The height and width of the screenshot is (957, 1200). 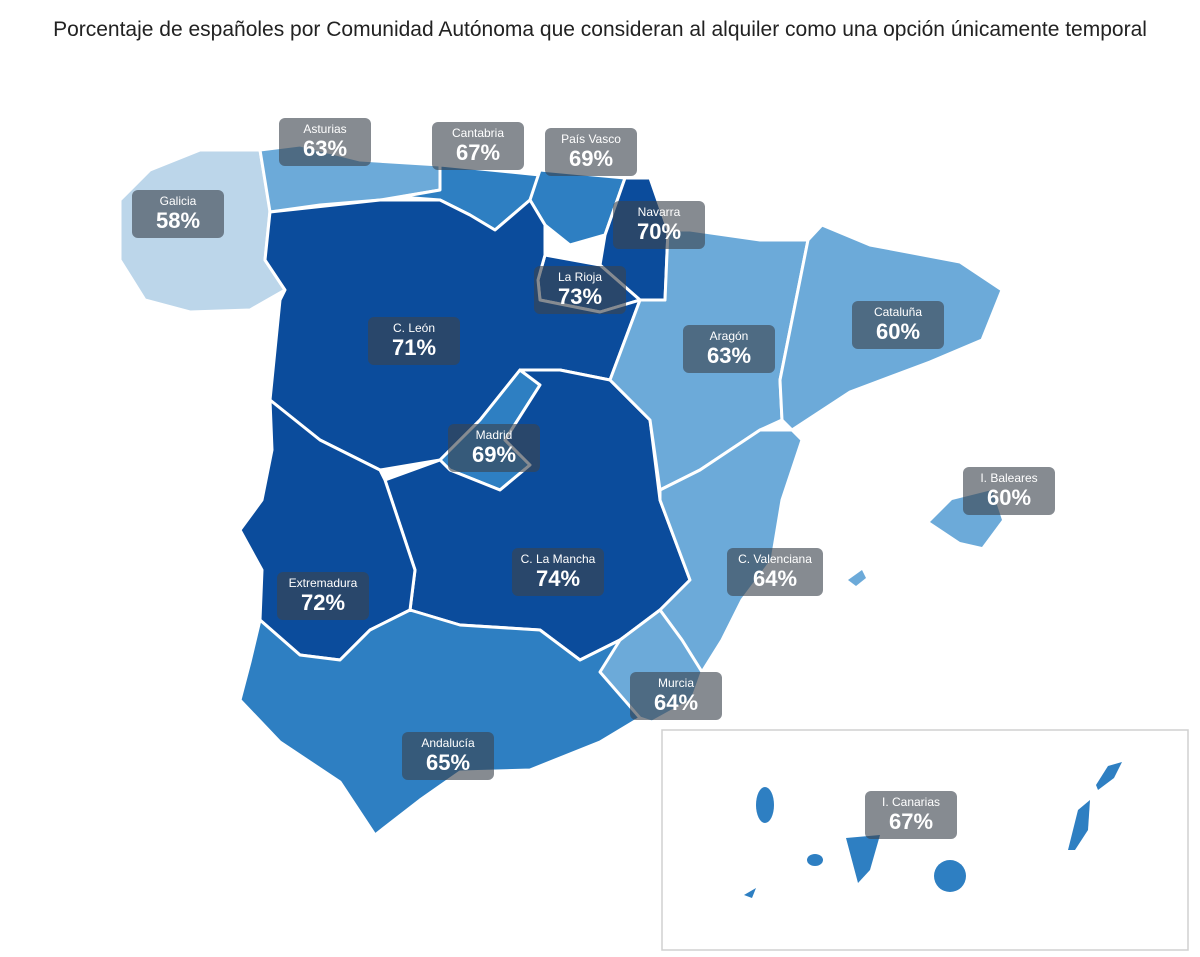 What do you see at coordinates (325, 129) in the screenshot?
I see `region-name: Asturias` at bounding box center [325, 129].